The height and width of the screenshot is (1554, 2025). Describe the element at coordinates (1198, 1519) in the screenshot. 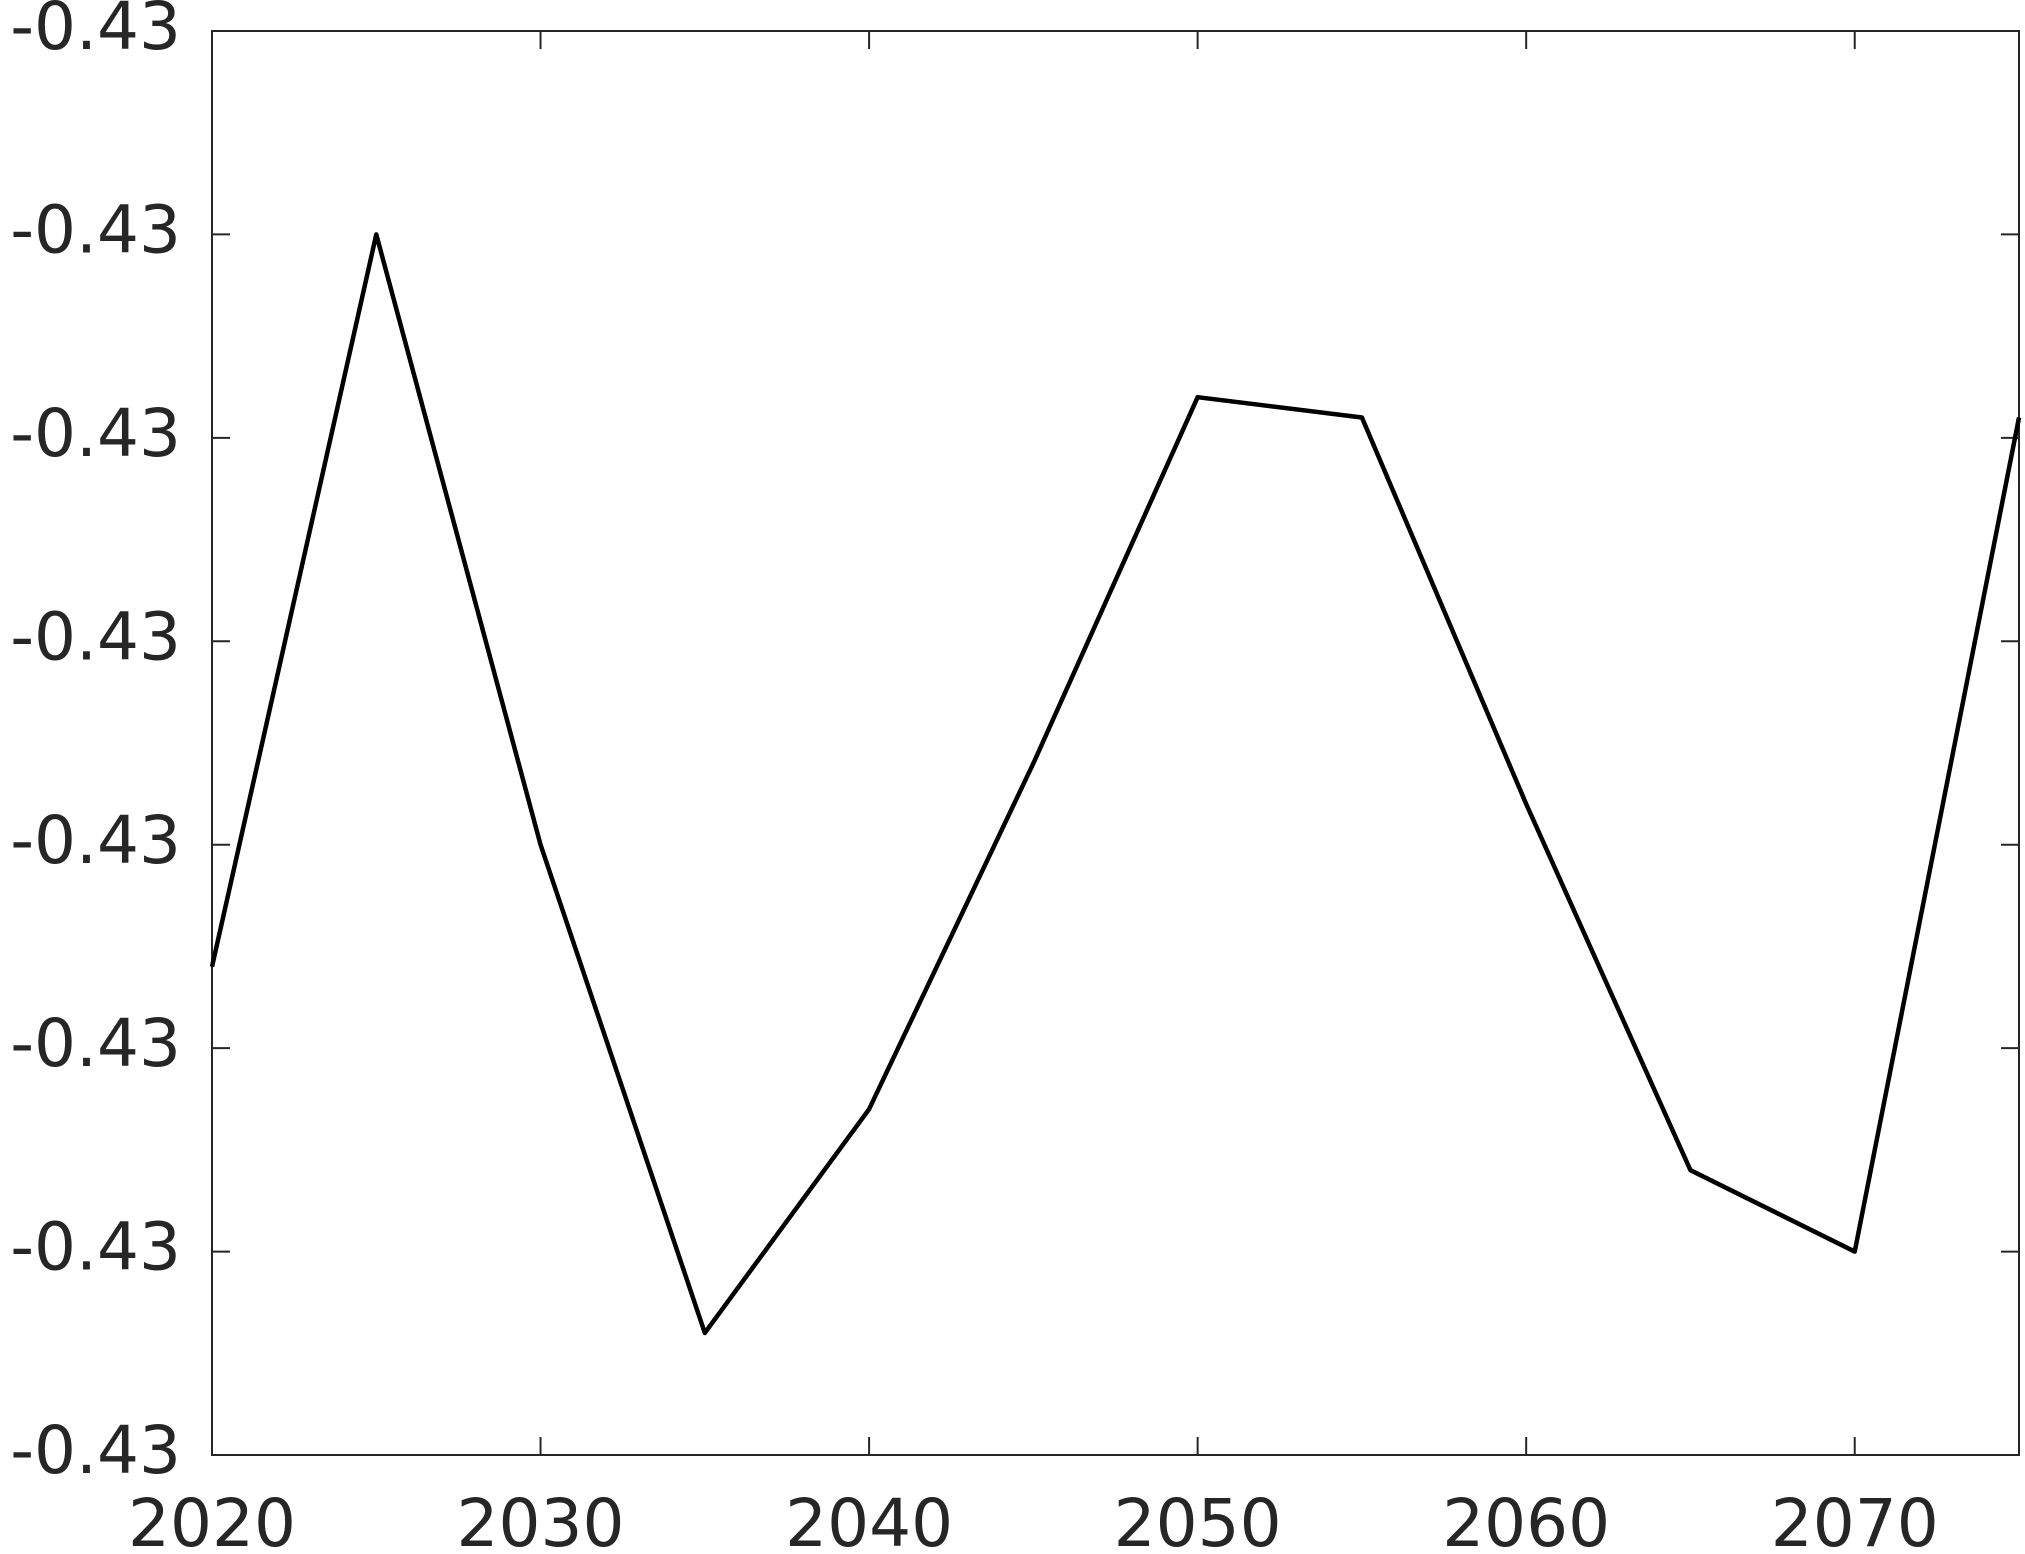

I see `x-tick-label: 2050` at that location.